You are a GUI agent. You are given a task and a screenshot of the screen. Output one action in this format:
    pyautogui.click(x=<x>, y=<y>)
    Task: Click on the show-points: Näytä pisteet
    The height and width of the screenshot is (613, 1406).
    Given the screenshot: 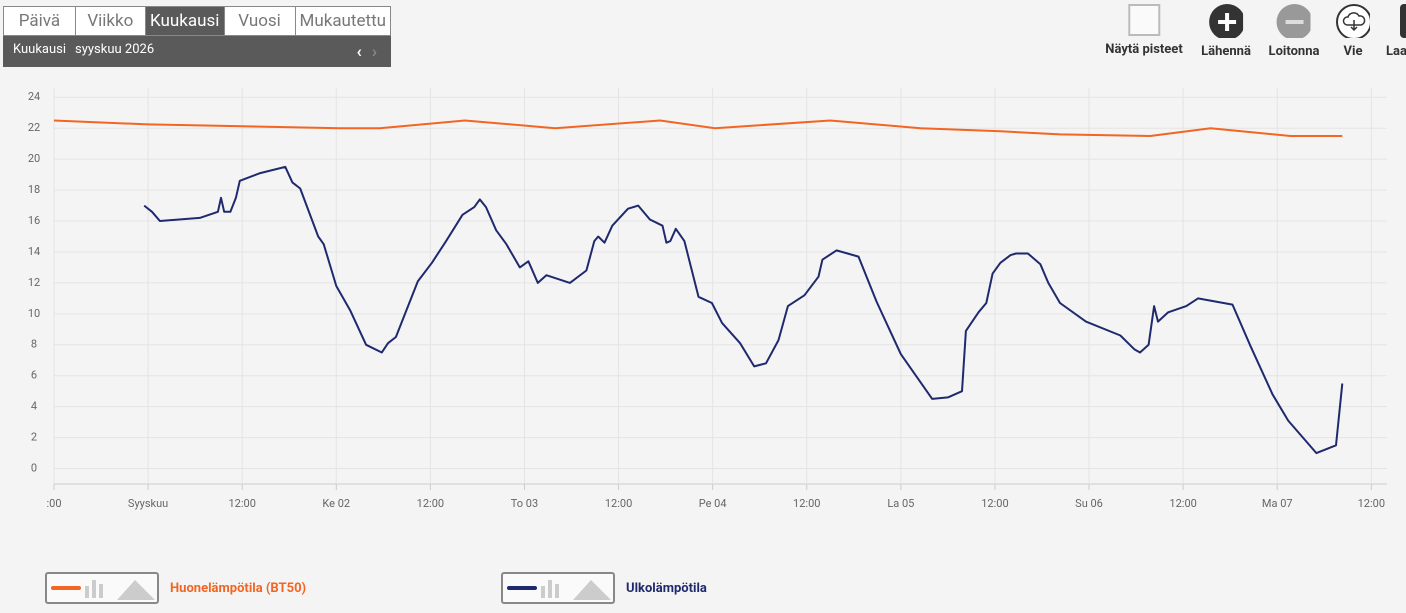 What is the action you would take?
    pyautogui.click(x=1144, y=30)
    